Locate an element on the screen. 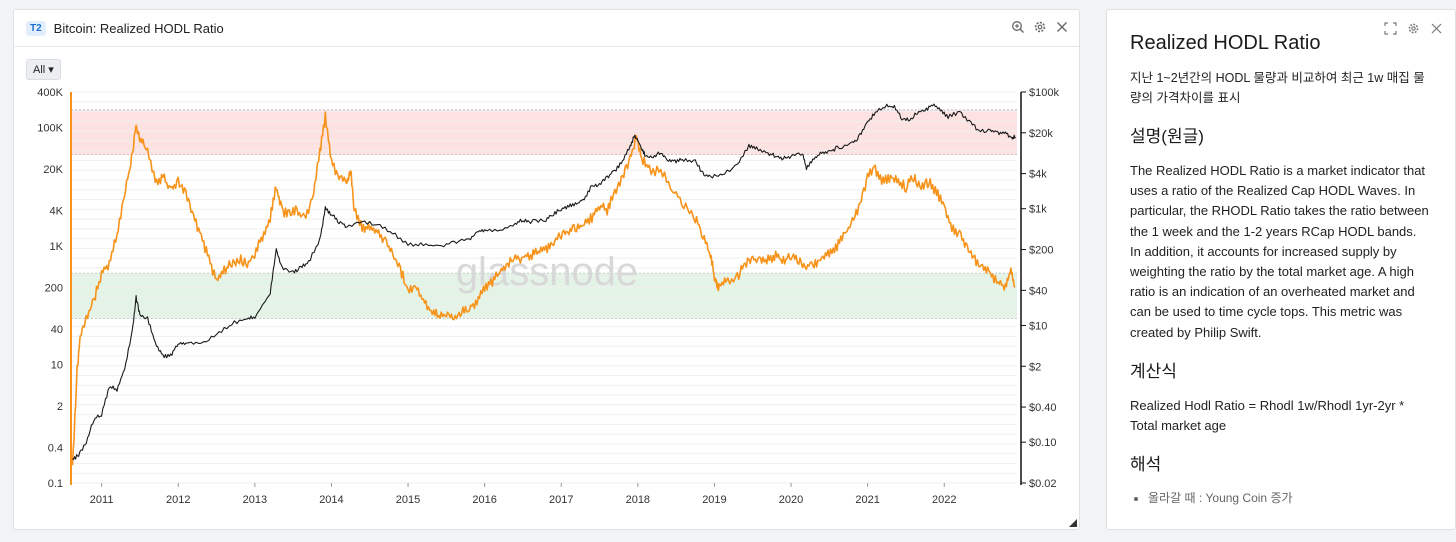  x-tick-label: 2019 is located at coordinates (714, 500).